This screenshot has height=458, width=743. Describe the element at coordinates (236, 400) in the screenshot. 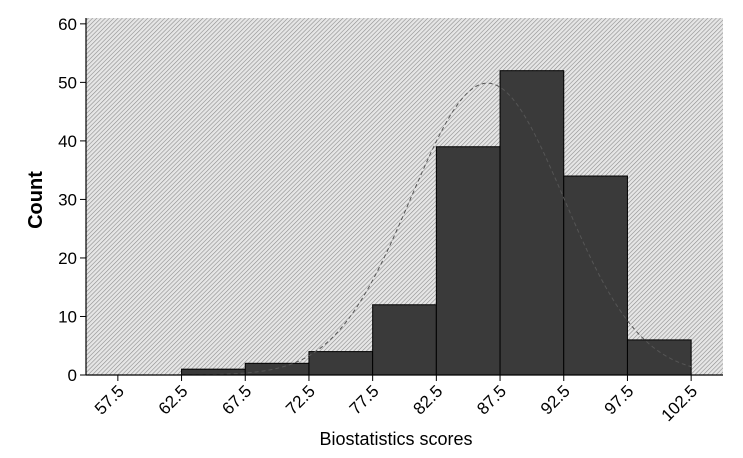

I see `x-tick-label-2: 67.5` at that location.